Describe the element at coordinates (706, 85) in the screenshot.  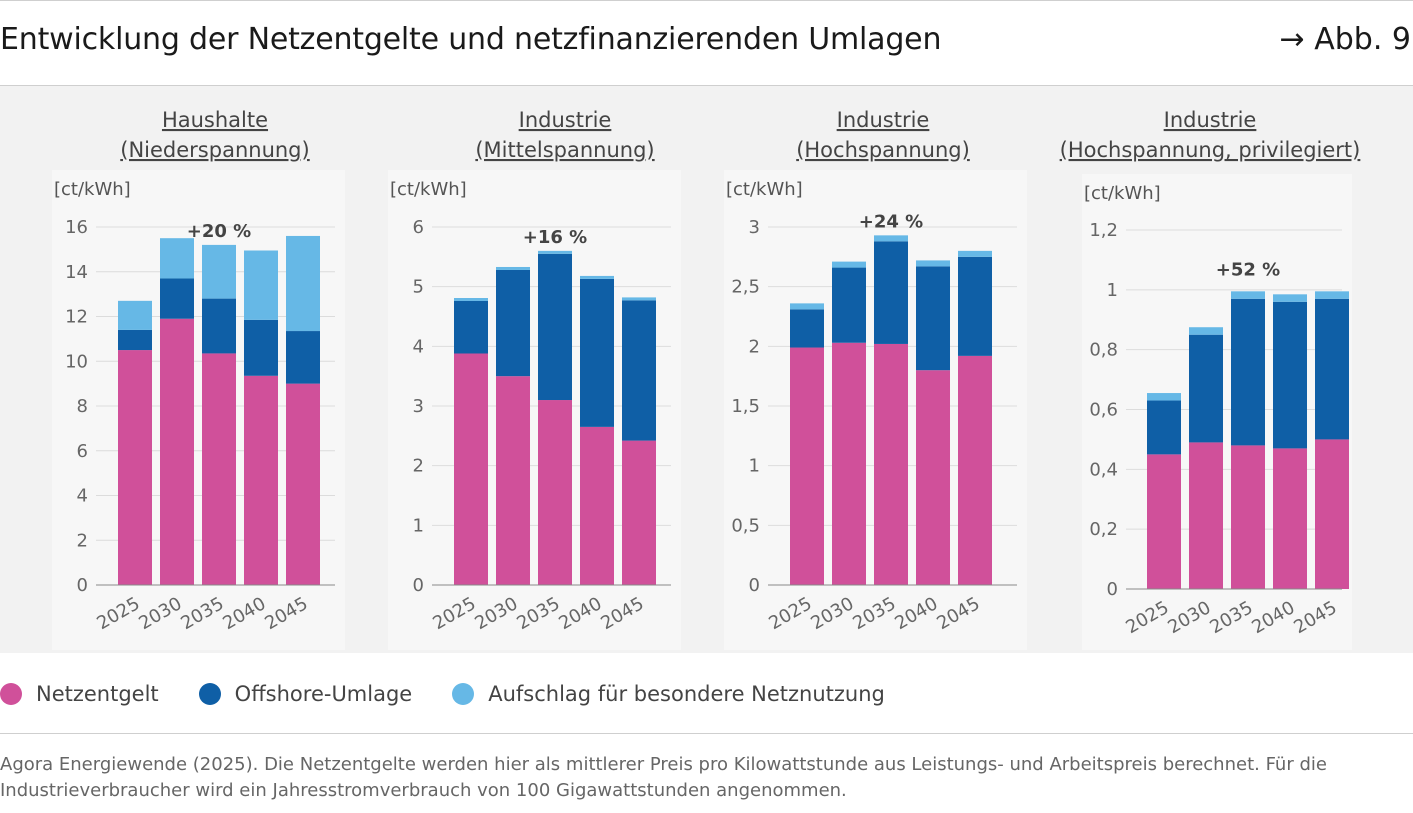
I see `header-rule` at that location.